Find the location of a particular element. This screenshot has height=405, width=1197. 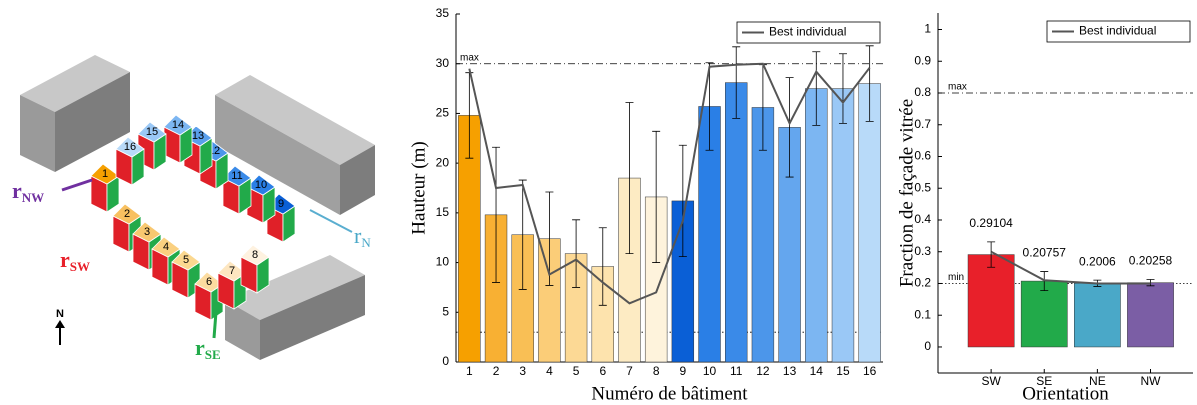

building-label: 8 is located at coordinates (255, 255).